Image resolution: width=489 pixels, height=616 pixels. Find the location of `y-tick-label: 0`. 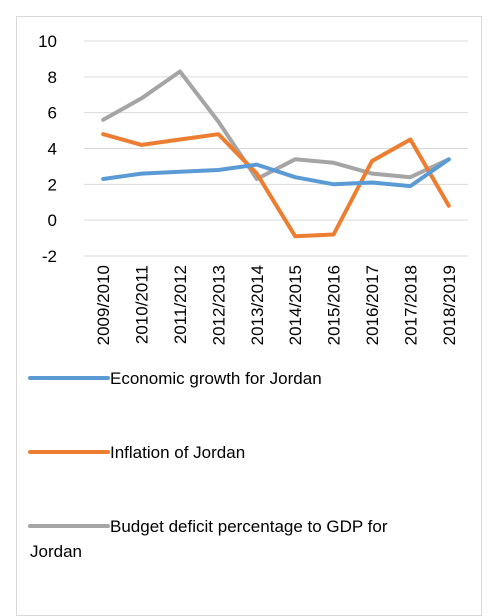

y-tick-label: 0 is located at coordinates (52, 220).